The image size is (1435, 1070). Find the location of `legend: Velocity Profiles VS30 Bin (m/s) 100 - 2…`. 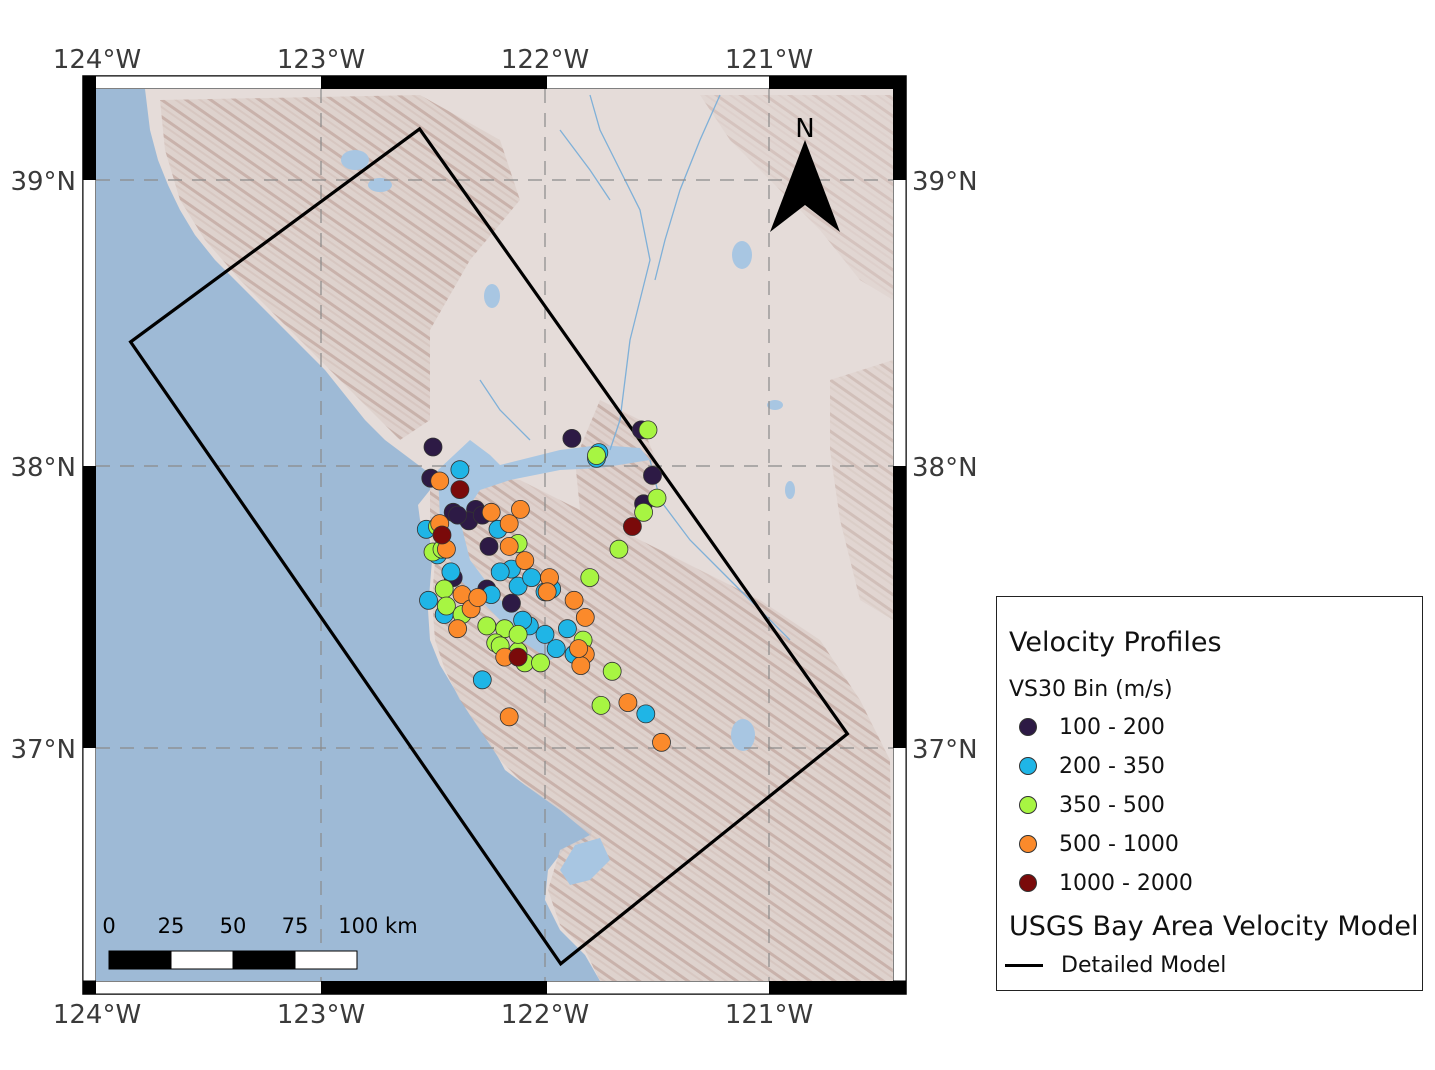

legend: Velocity Profiles VS30 Bin (m/s) 100 - 2… is located at coordinates (1209, 793).